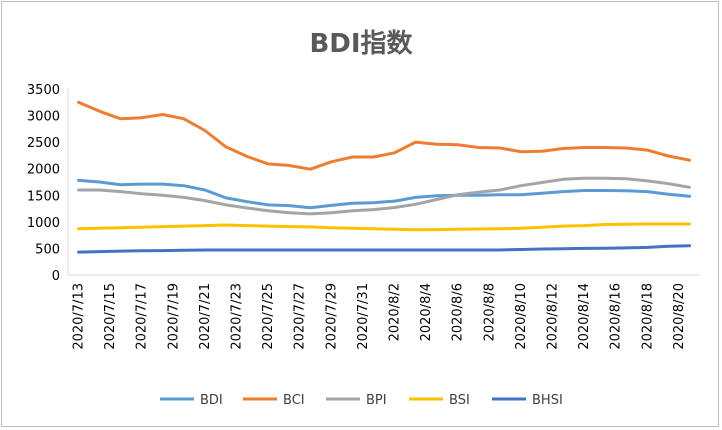  What do you see at coordinates (47, 249) in the screenshot?
I see `y-tick-label: 500` at bounding box center [47, 249].